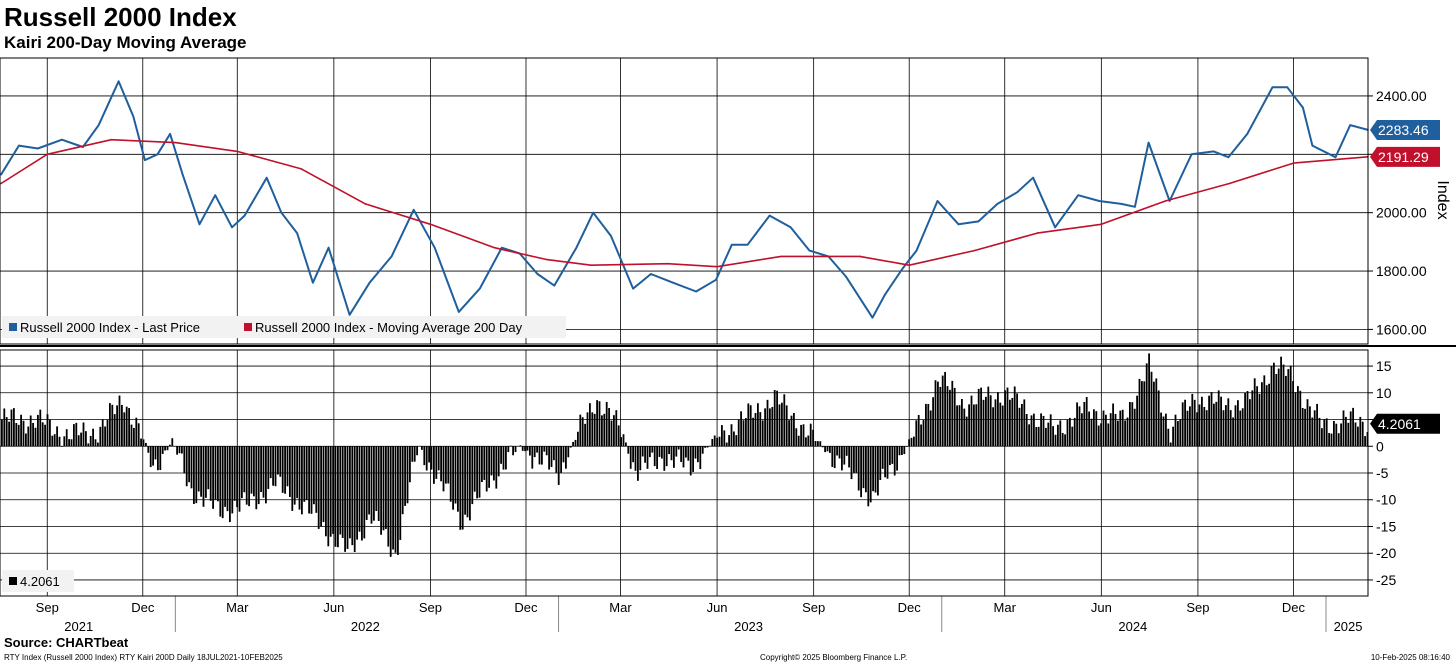 The height and width of the screenshot is (665, 1456). I want to click on price-y-axis-title: Index, so click(1442, 199).